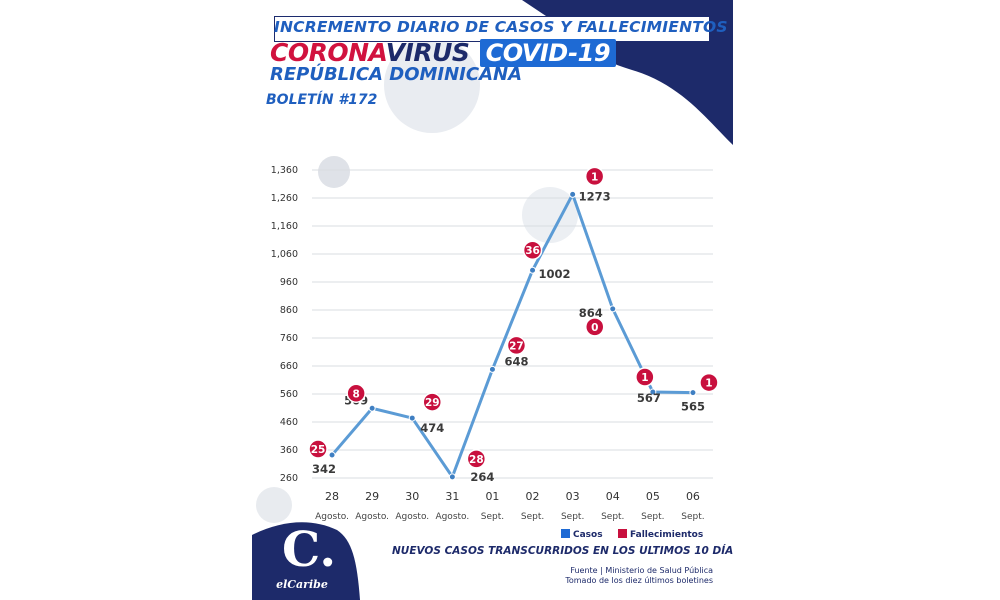 The image size is (1000, 600). Describe the element at coordinates (516, 361) in the screenshot. I see `cases-data-label: 648` at that location.